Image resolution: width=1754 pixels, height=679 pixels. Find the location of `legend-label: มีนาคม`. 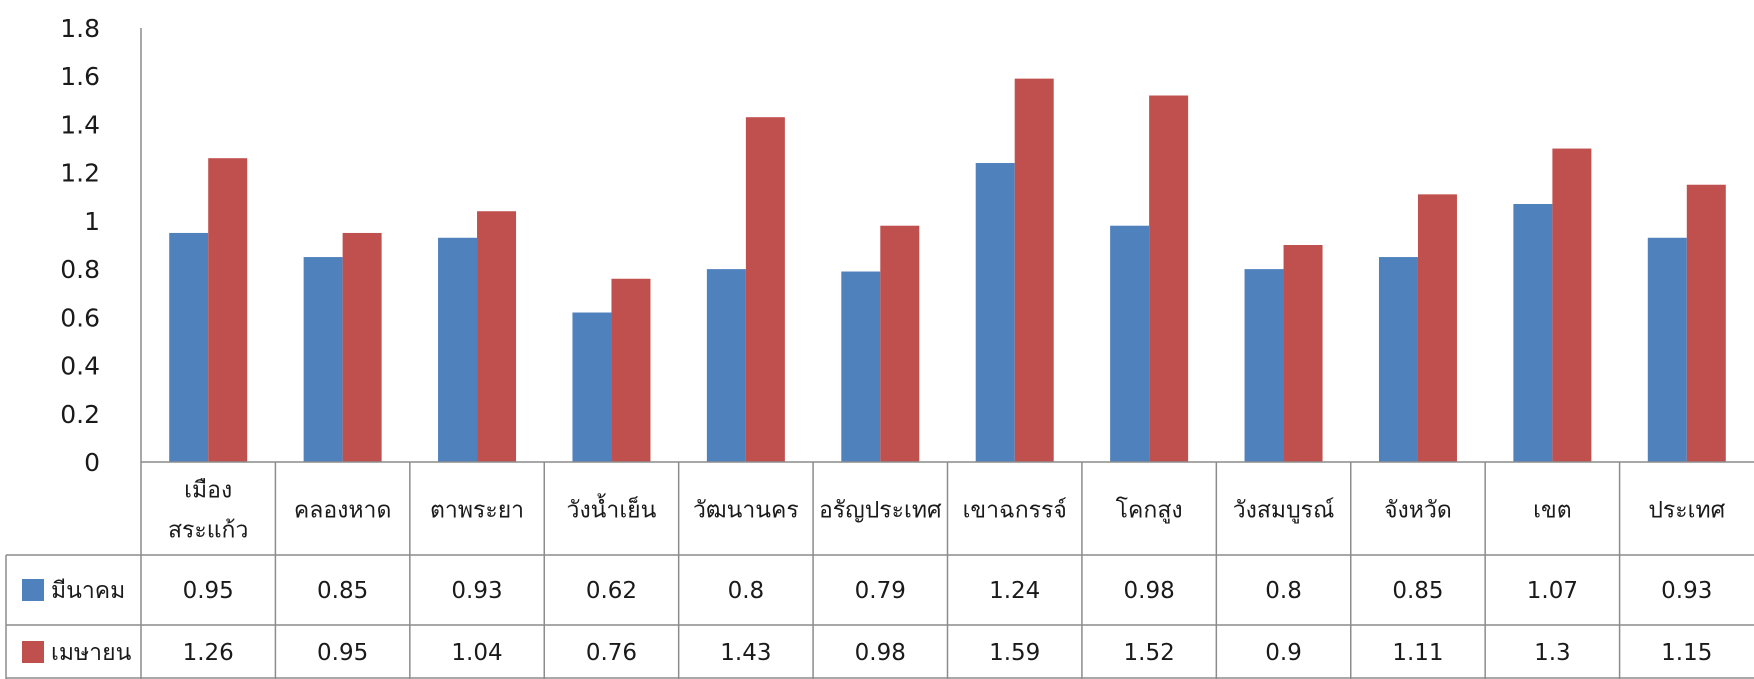

legend-label: มีนาคม is located at coordinates (88, 591).